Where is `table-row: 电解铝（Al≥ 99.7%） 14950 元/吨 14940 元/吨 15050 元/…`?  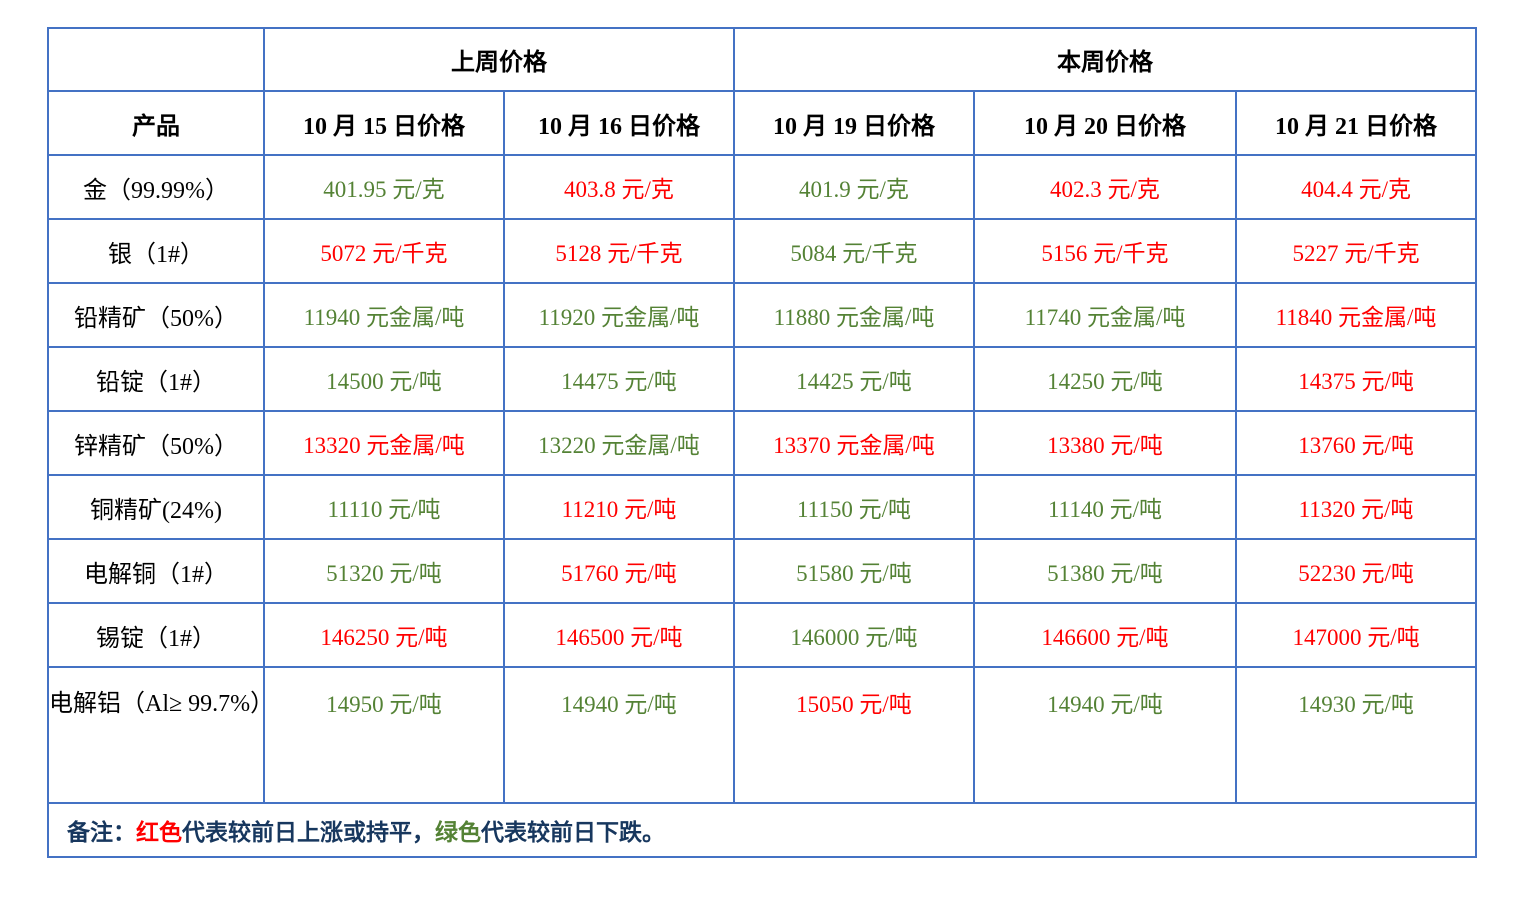
table-row: 电解铝（Al≥ 99.7%） 14950 元/吨 14940 元/吨 15050 元/… is located at coordinates (762, 735).